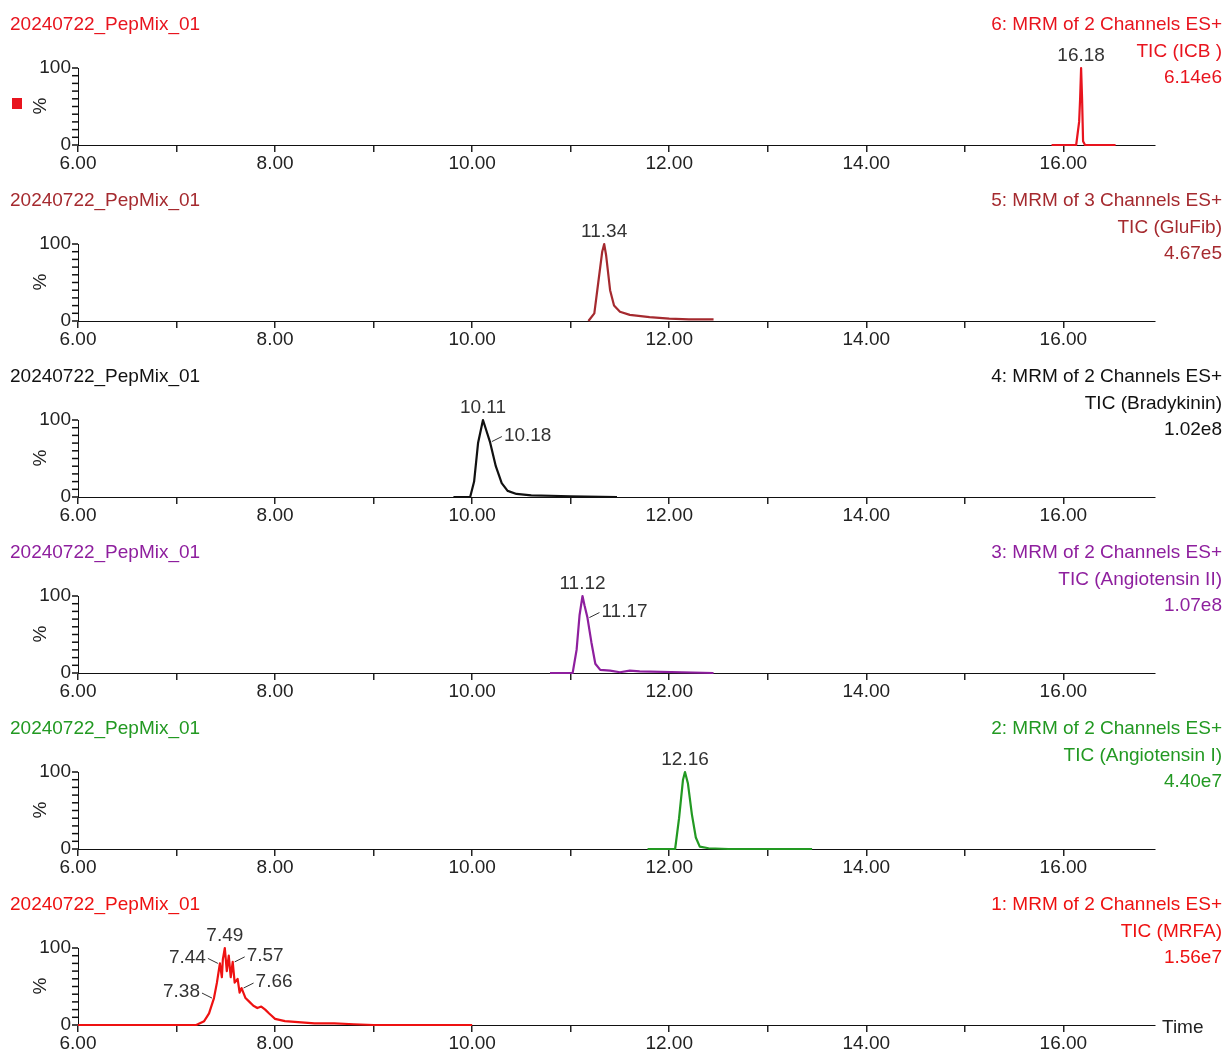  Describe the element at coordinates (483, 406) in the screenshot. I see `annotation: 10.11` at that location.